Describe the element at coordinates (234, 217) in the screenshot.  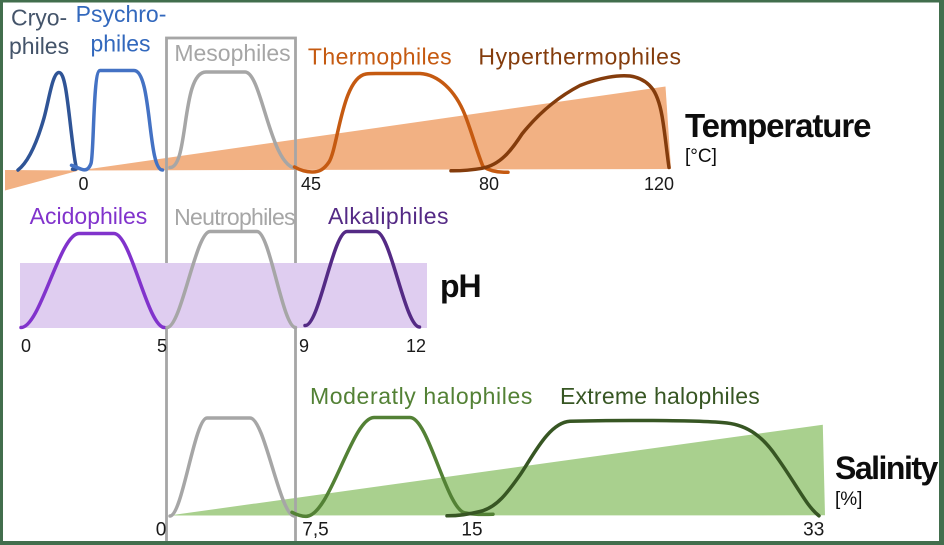
I see `svg-text: Neutrophiles` at that location.